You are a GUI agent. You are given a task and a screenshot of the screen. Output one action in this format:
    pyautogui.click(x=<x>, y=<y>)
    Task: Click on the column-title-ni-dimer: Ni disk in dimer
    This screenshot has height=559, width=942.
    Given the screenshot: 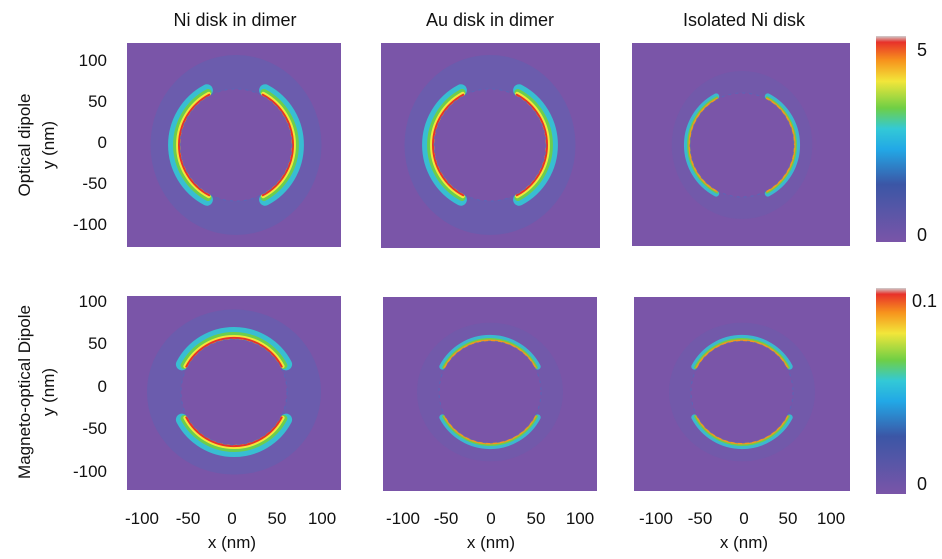 What is the action you would take?
    pyautogui.click(x=234, y=20)
    